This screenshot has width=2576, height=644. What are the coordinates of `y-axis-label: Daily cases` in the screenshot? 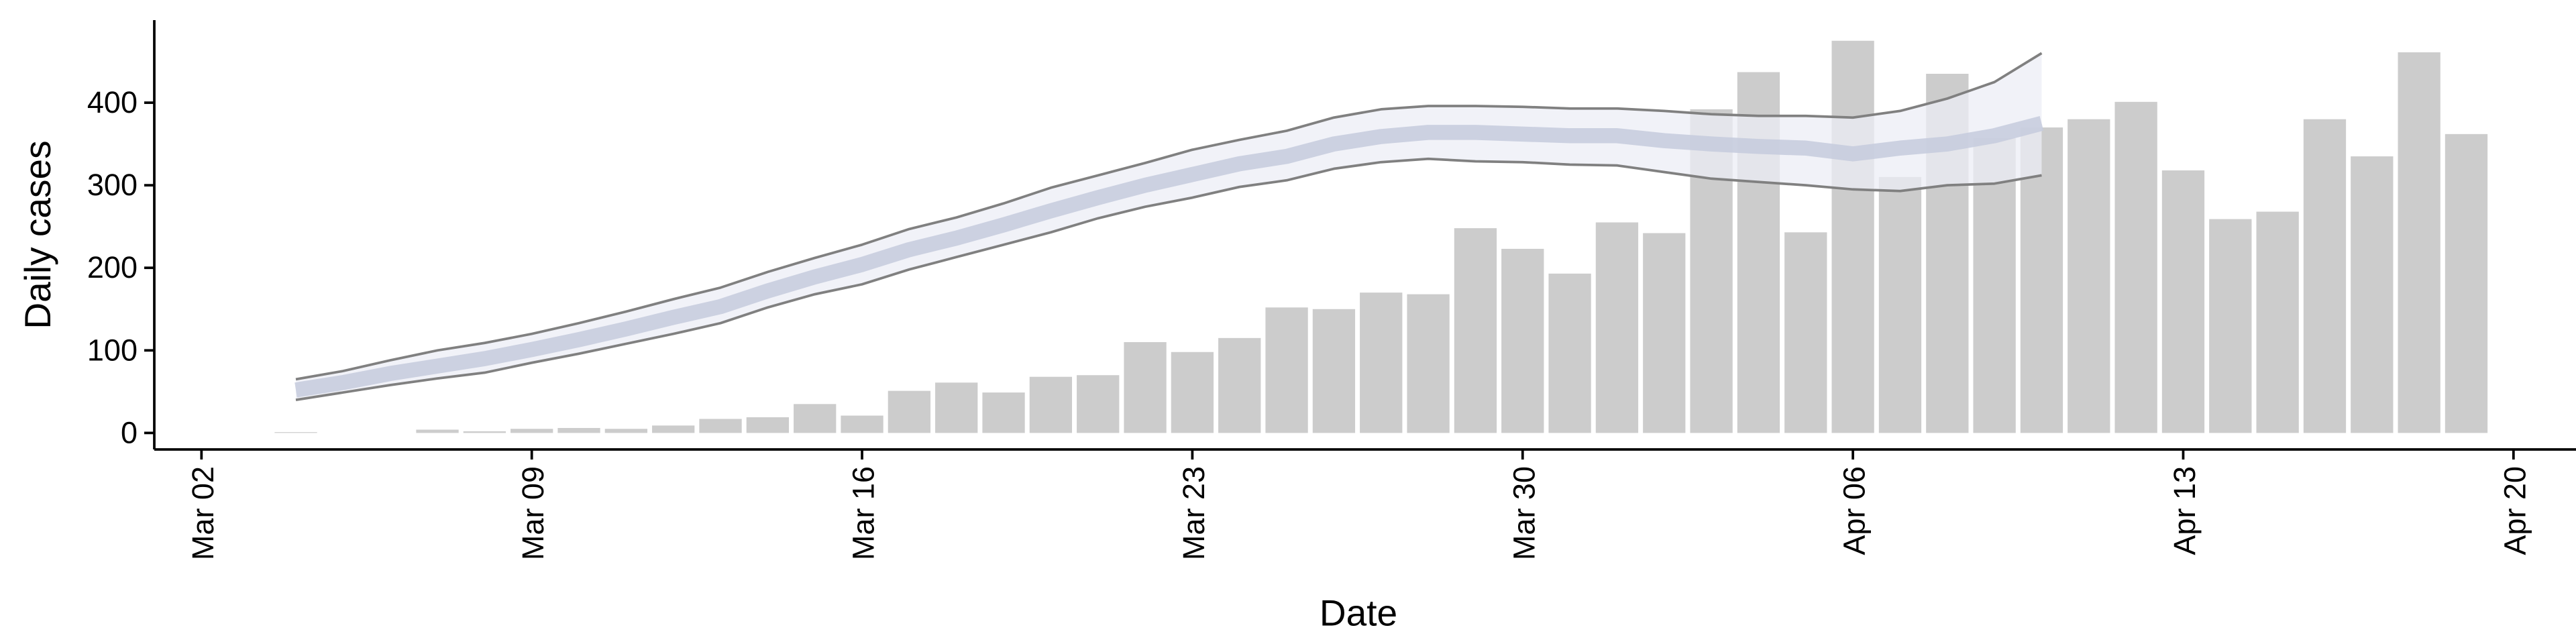 It's located at (37, 234).